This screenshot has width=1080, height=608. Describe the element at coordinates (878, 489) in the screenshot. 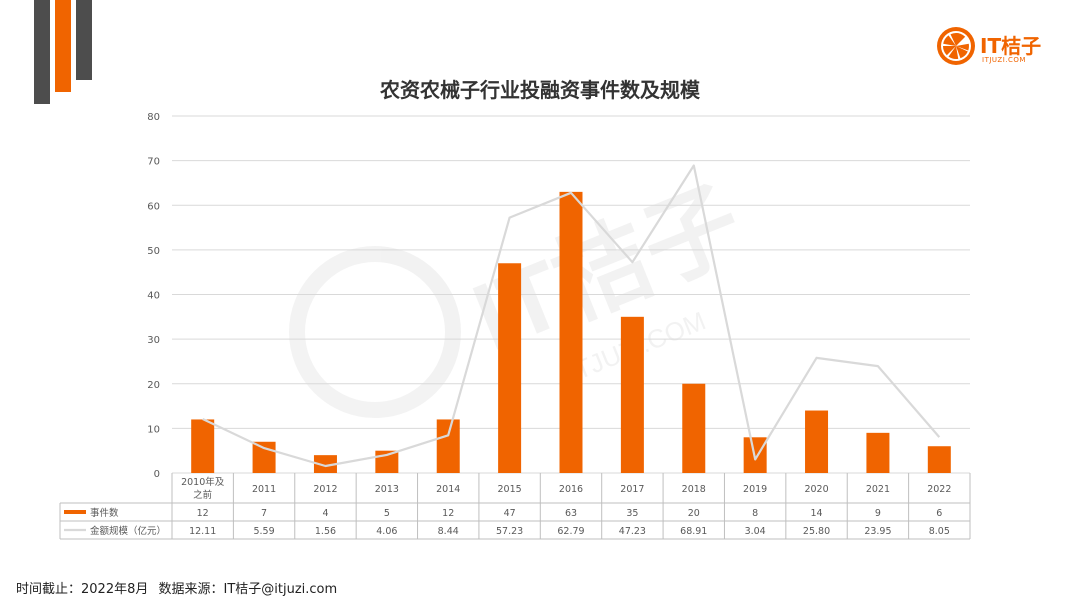

I see `x-category-label: 2021` at that location.